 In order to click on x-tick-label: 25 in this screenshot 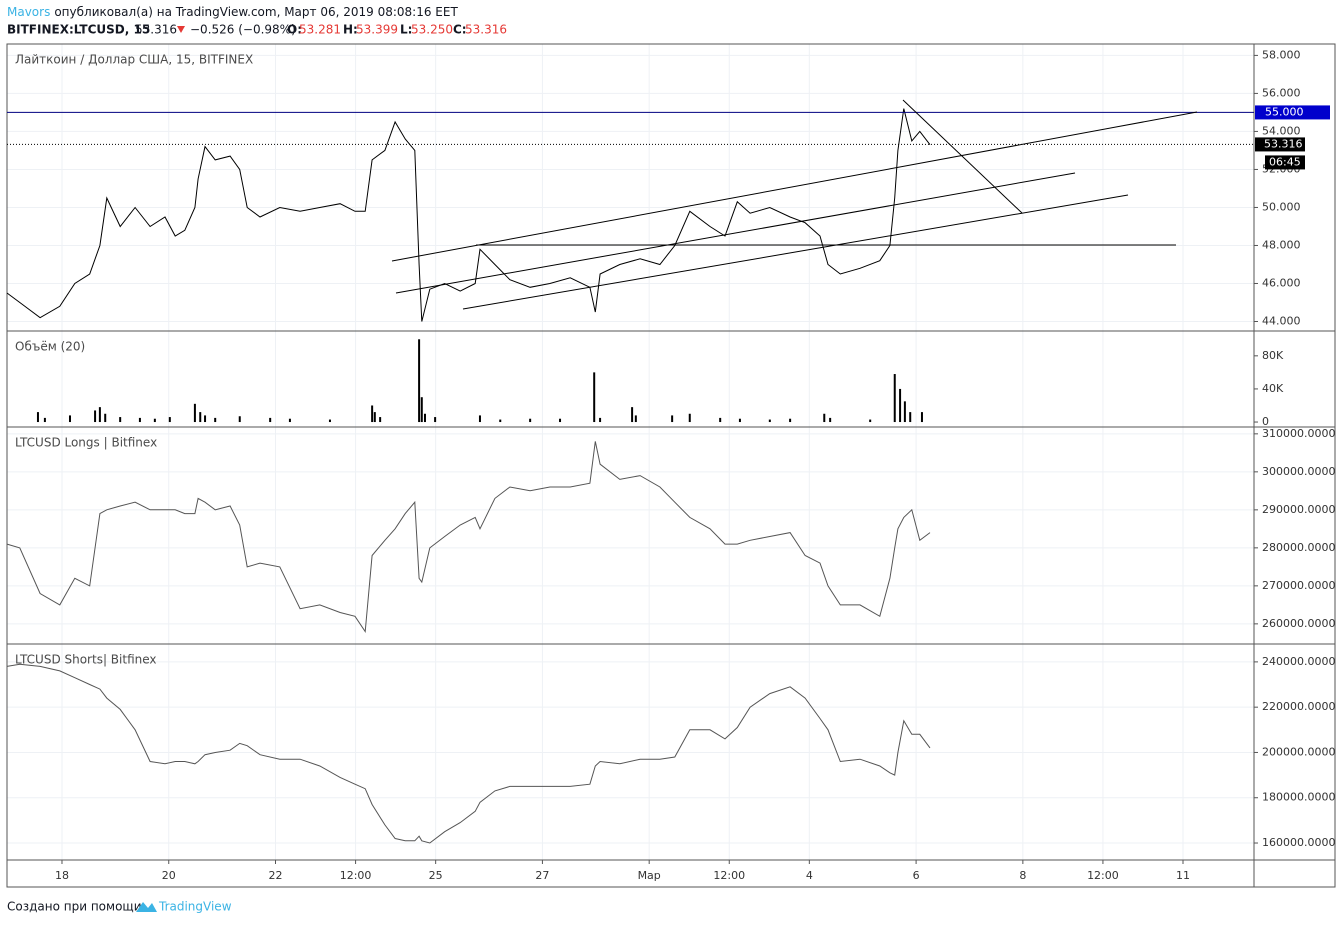, I will do `click(436, 875)`.